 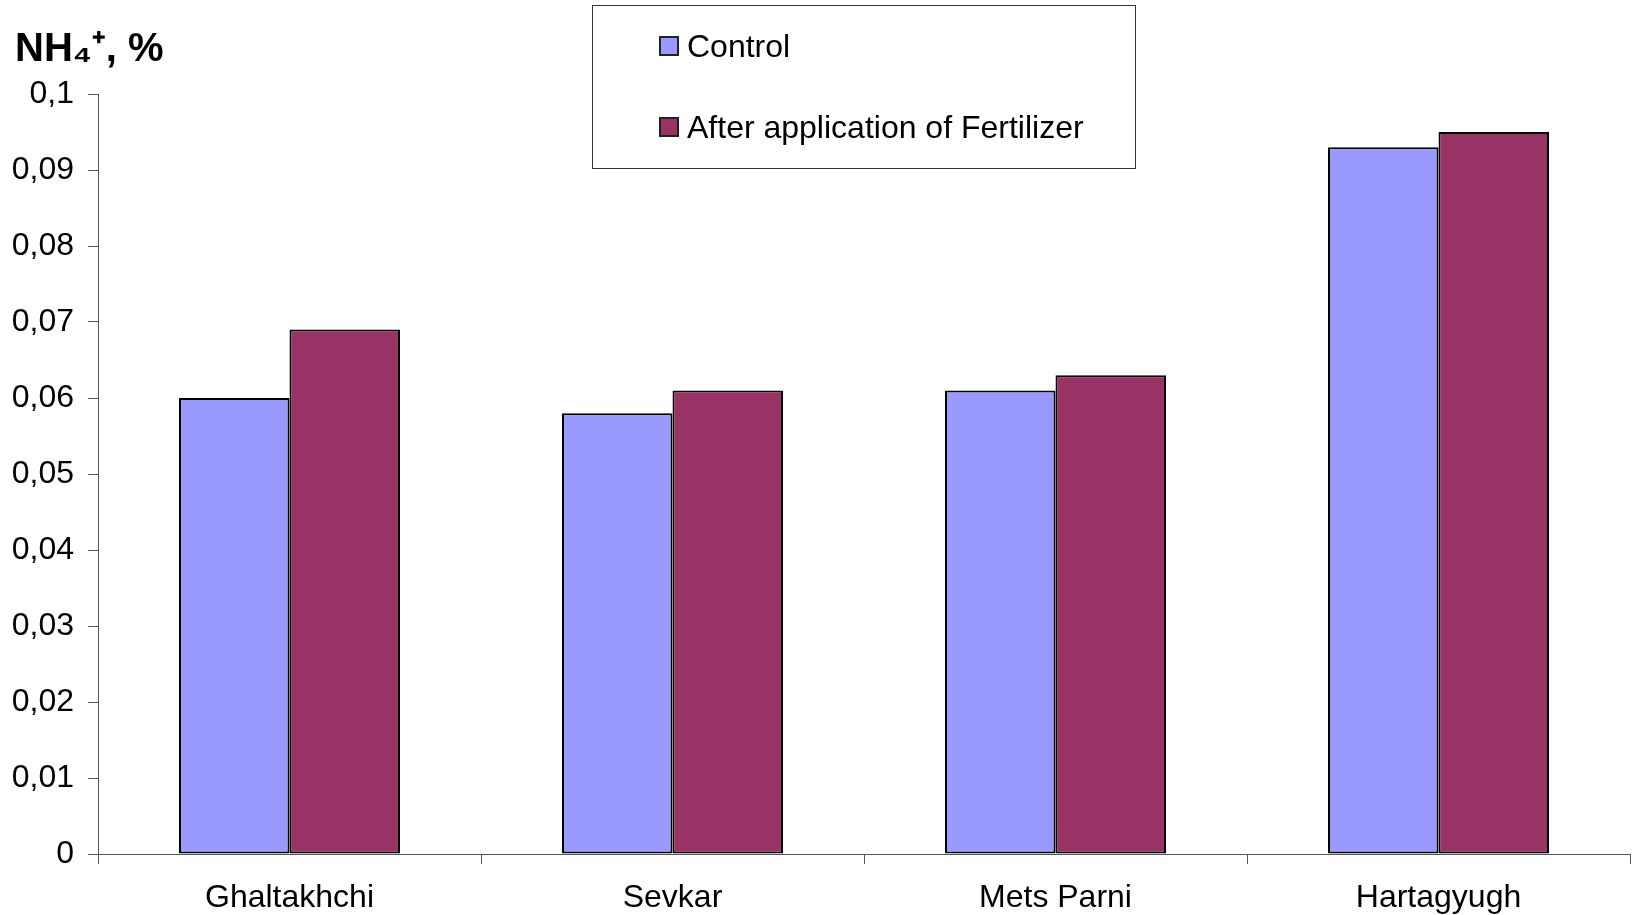 What do you see at coordinates (42, 471) in the screenshot?
I see `y-tick-label: 0,05` at bounding box center [42, 471].